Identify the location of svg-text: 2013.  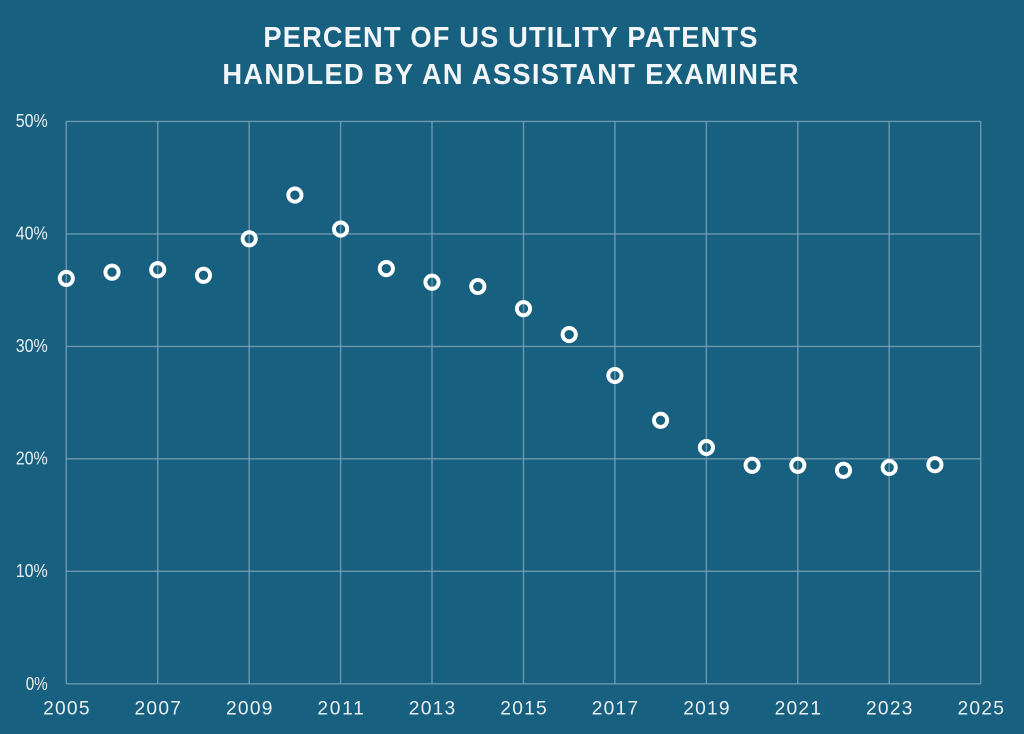
(432, 709).